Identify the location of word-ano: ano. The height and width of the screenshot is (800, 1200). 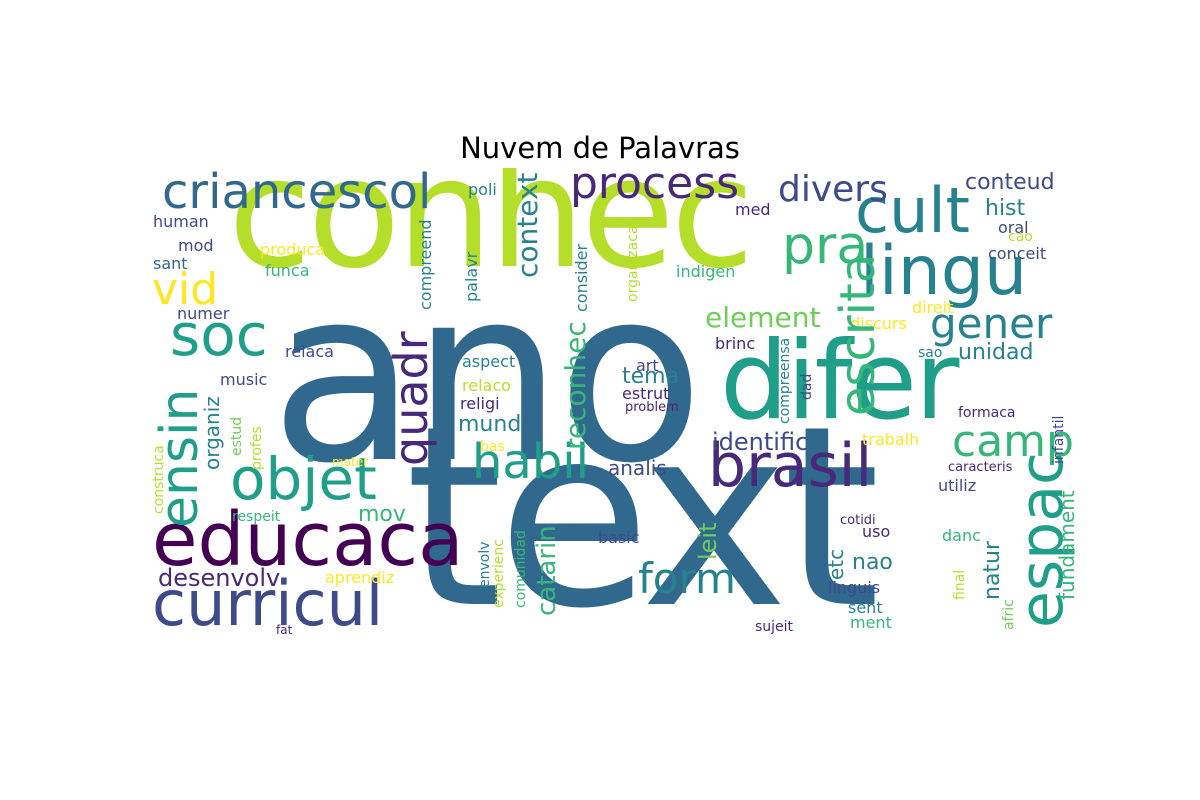
(487, 376).